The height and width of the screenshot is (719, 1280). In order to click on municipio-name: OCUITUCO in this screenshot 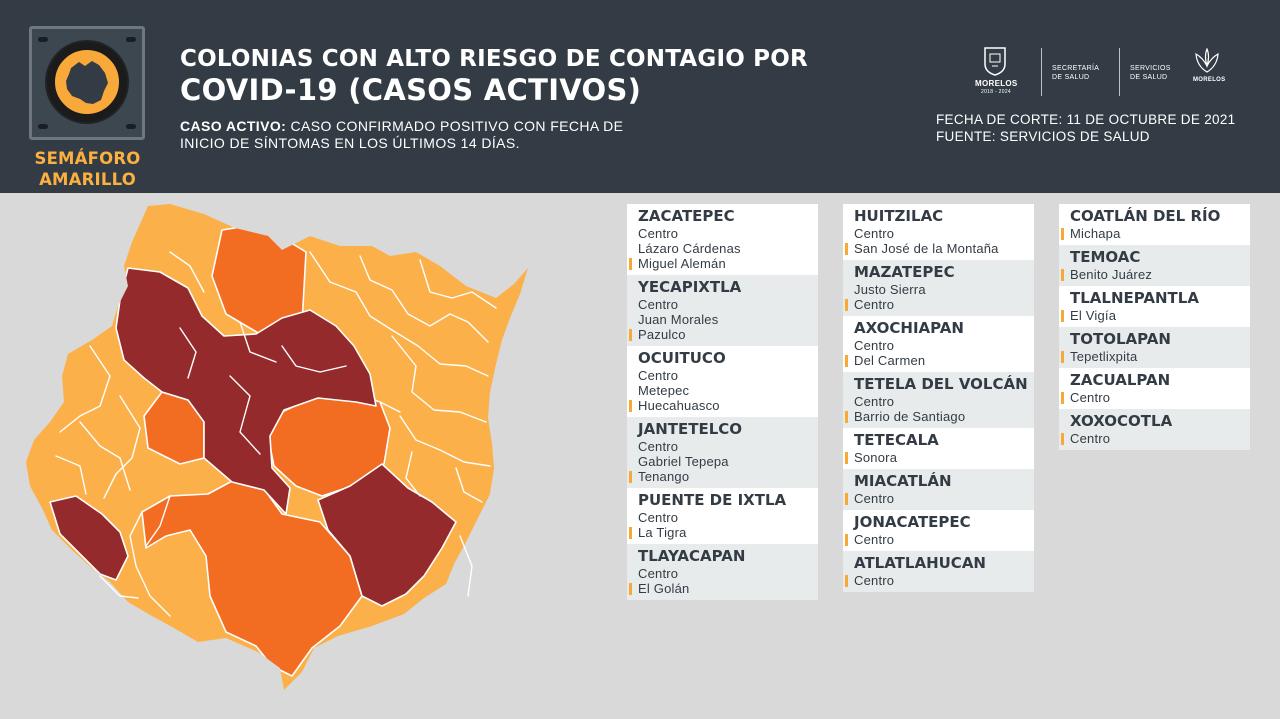, I will do `click(682, 358)`.